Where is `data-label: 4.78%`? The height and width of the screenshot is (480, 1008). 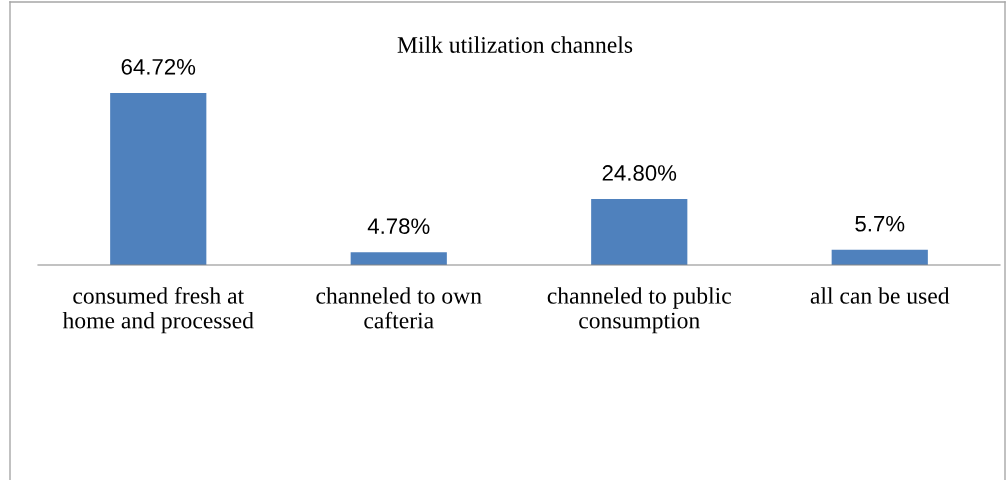 data-label: 4.78% is located at coordinates (398, 226).